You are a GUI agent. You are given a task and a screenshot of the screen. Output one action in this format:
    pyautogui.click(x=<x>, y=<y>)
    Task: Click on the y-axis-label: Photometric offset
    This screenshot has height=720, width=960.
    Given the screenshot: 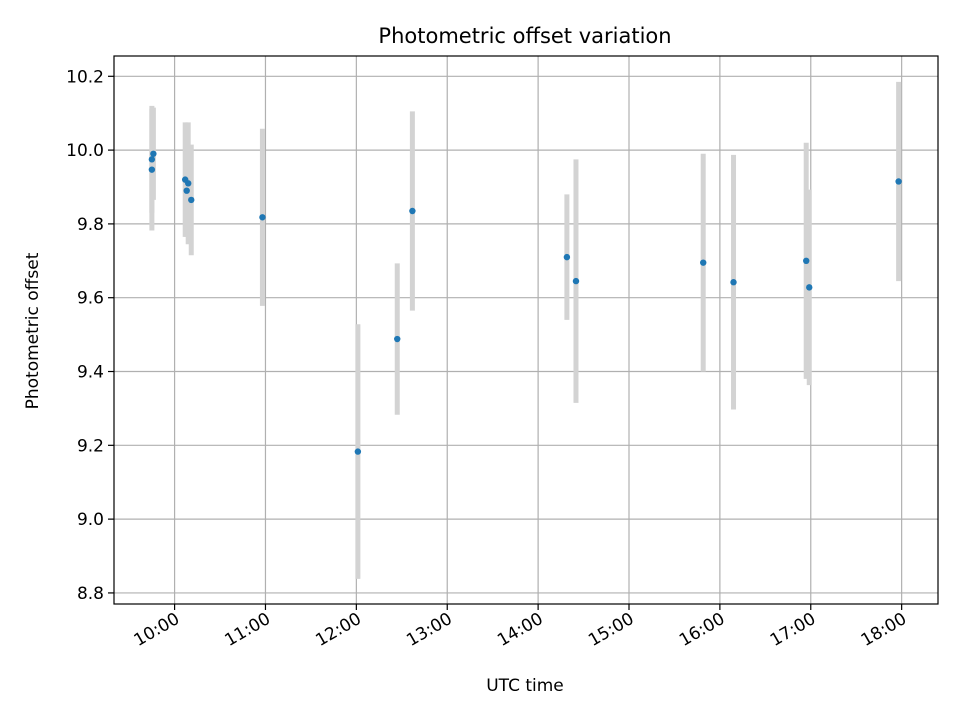 What is the action you would take?
    pyautogui.click(x=33, y=330)
    